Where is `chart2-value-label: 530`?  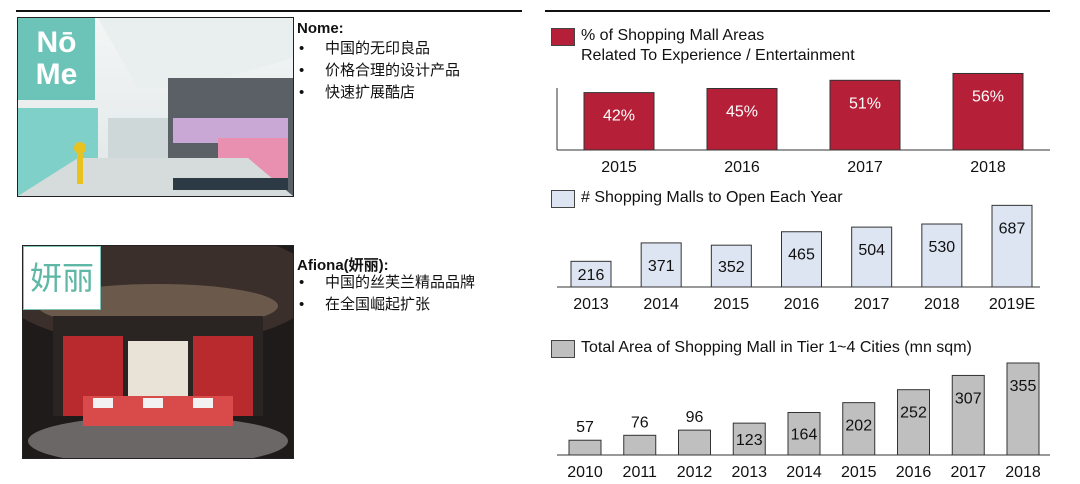 chart2-value-label: 530 is located at coordinates (941, 247).